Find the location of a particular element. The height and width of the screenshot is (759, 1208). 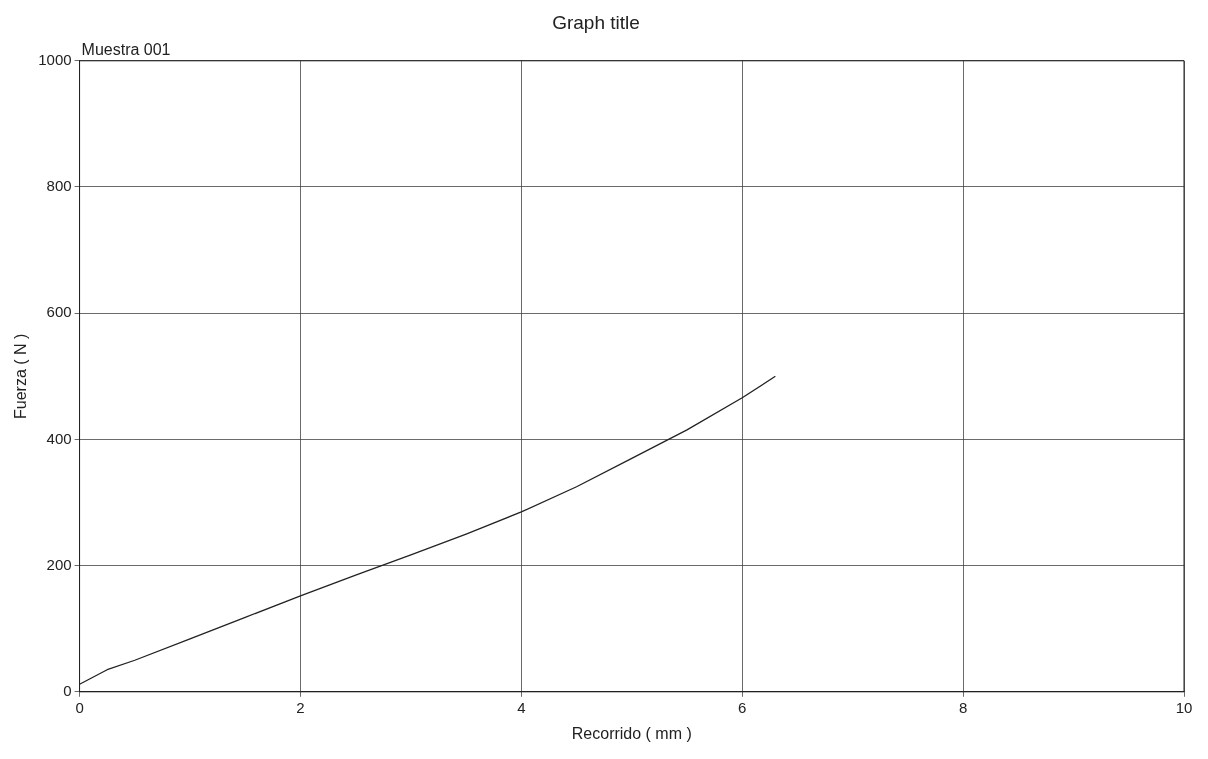

y-tick-label: 600 is located at coordinates (59, 312).